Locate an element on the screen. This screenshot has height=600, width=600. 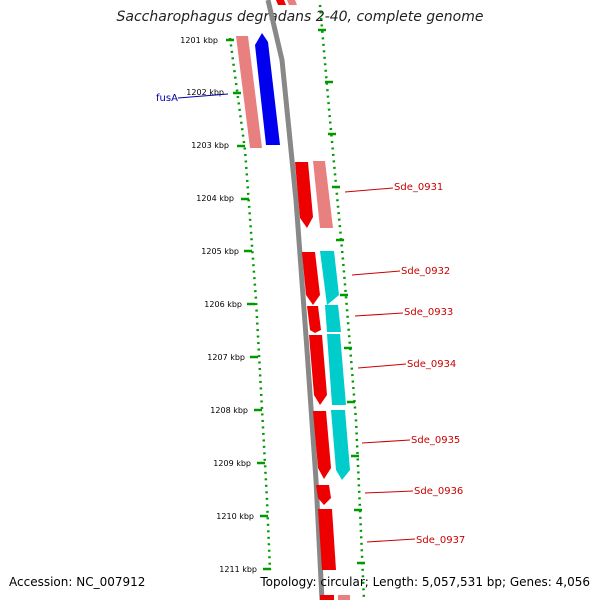
gene-red-0932a is located at coordinates (311, 278).